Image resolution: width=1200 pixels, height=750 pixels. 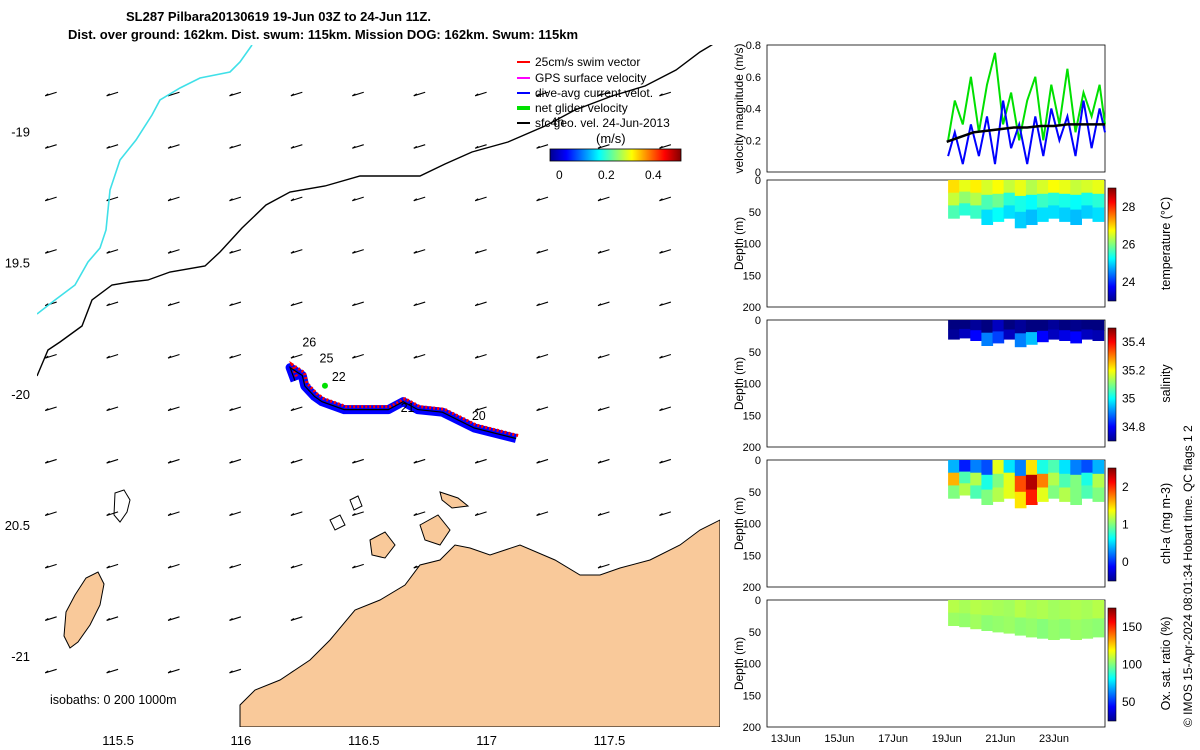 What do you see at coordinates (611, 138) in the screenshot?
I see `colorbar-unit: (m/s)` at bounding box center [611, 138].